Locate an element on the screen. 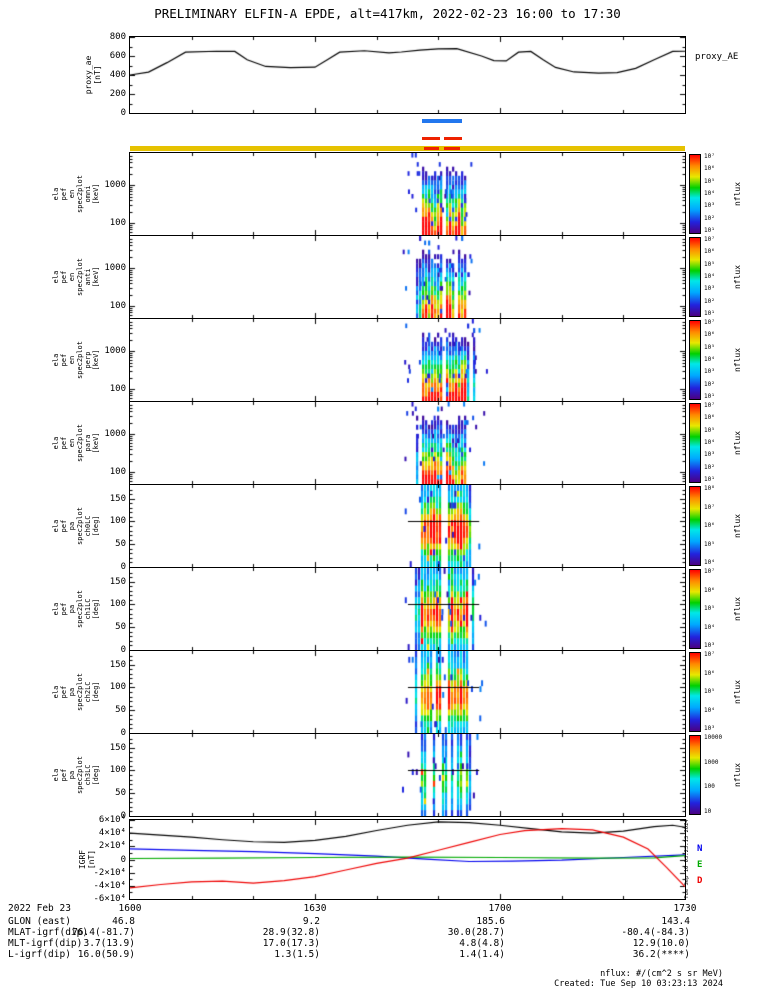 The height and width of the screenshot is (1000, 775). spectrogram-panel-ela_pef_pa_spec2plot_ch3LC is located at coordinates (407, 775).